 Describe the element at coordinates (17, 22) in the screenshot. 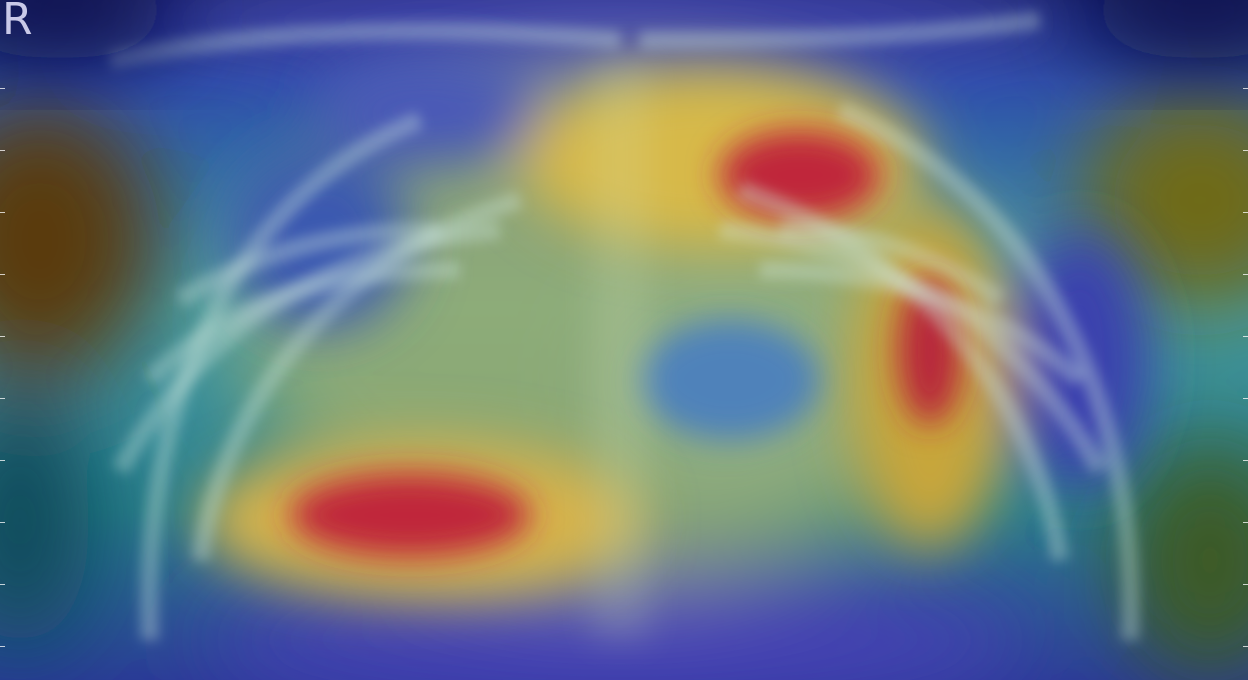

I see `side-marker-label: R` at that location.